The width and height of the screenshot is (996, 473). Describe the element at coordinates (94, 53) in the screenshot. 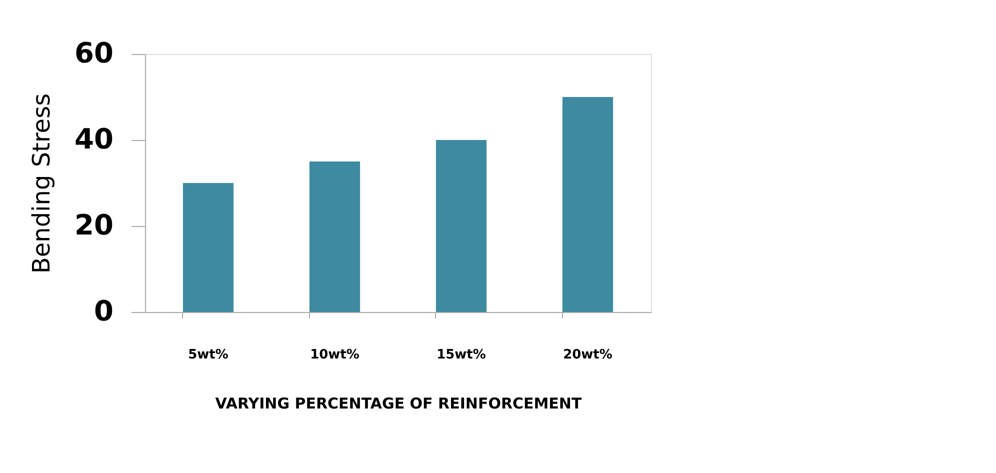

I see `y-tick-label: 60` at that location.